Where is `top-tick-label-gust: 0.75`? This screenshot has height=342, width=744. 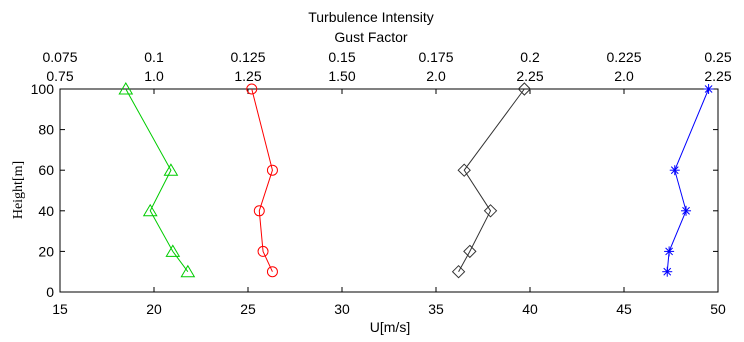 top-tick-label-gust: 0.75 is located at coordinates (59, 76).